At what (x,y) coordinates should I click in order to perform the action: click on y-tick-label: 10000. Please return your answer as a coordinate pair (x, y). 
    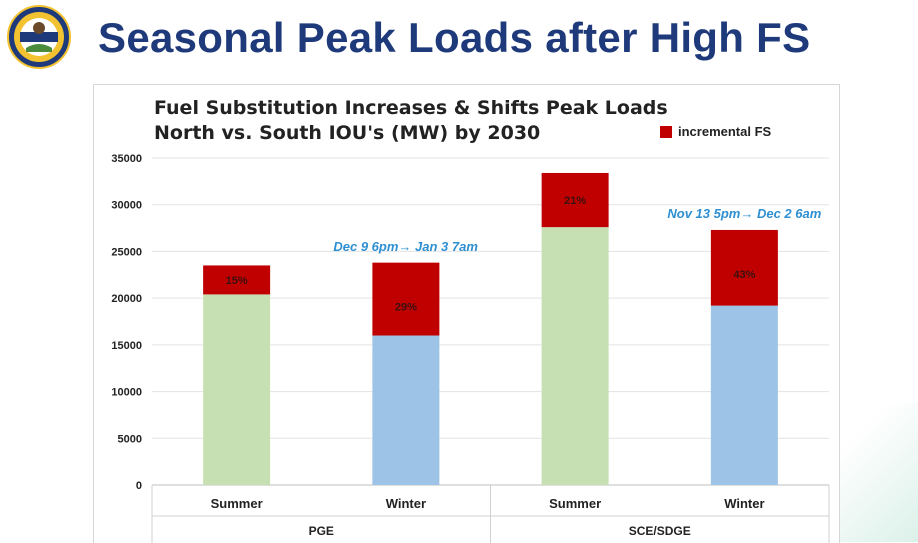
    Looking at the image, I should click on (126, 393).